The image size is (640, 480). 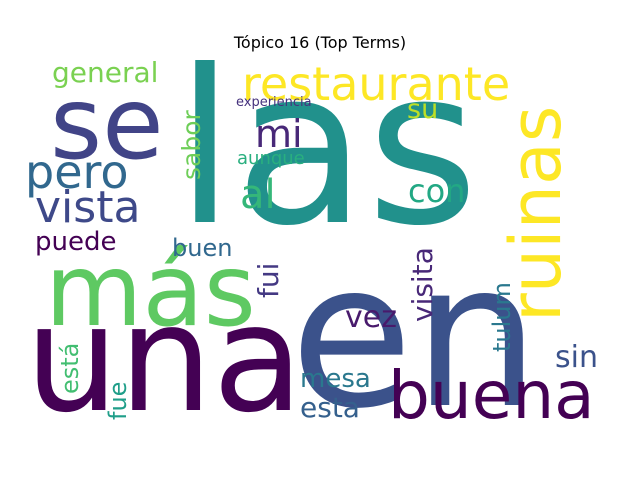 I want to click on word-aunque: aunque, so click(x=271, y=158).